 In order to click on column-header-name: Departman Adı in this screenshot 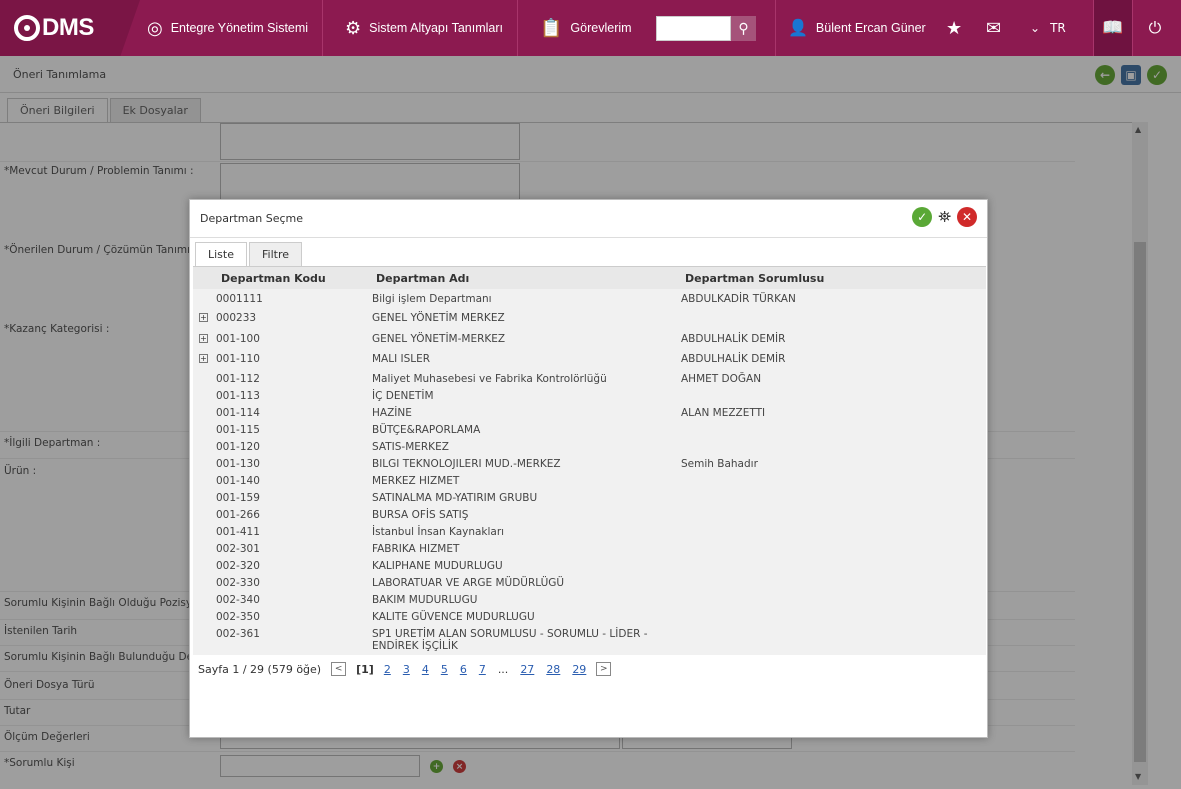, I will do `click(423, 278)`.